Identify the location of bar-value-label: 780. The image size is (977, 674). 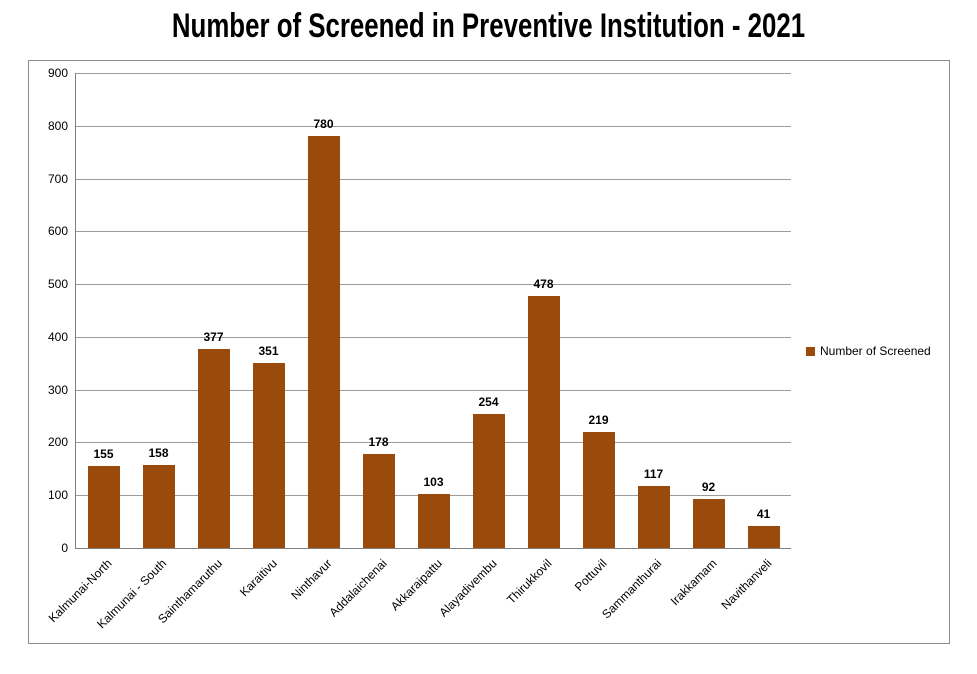
(323, 124).